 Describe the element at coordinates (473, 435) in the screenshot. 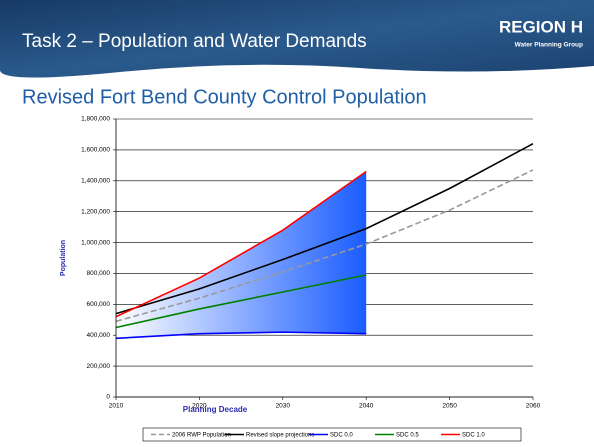

I see `legend-label: SDC 1.0` at that location.